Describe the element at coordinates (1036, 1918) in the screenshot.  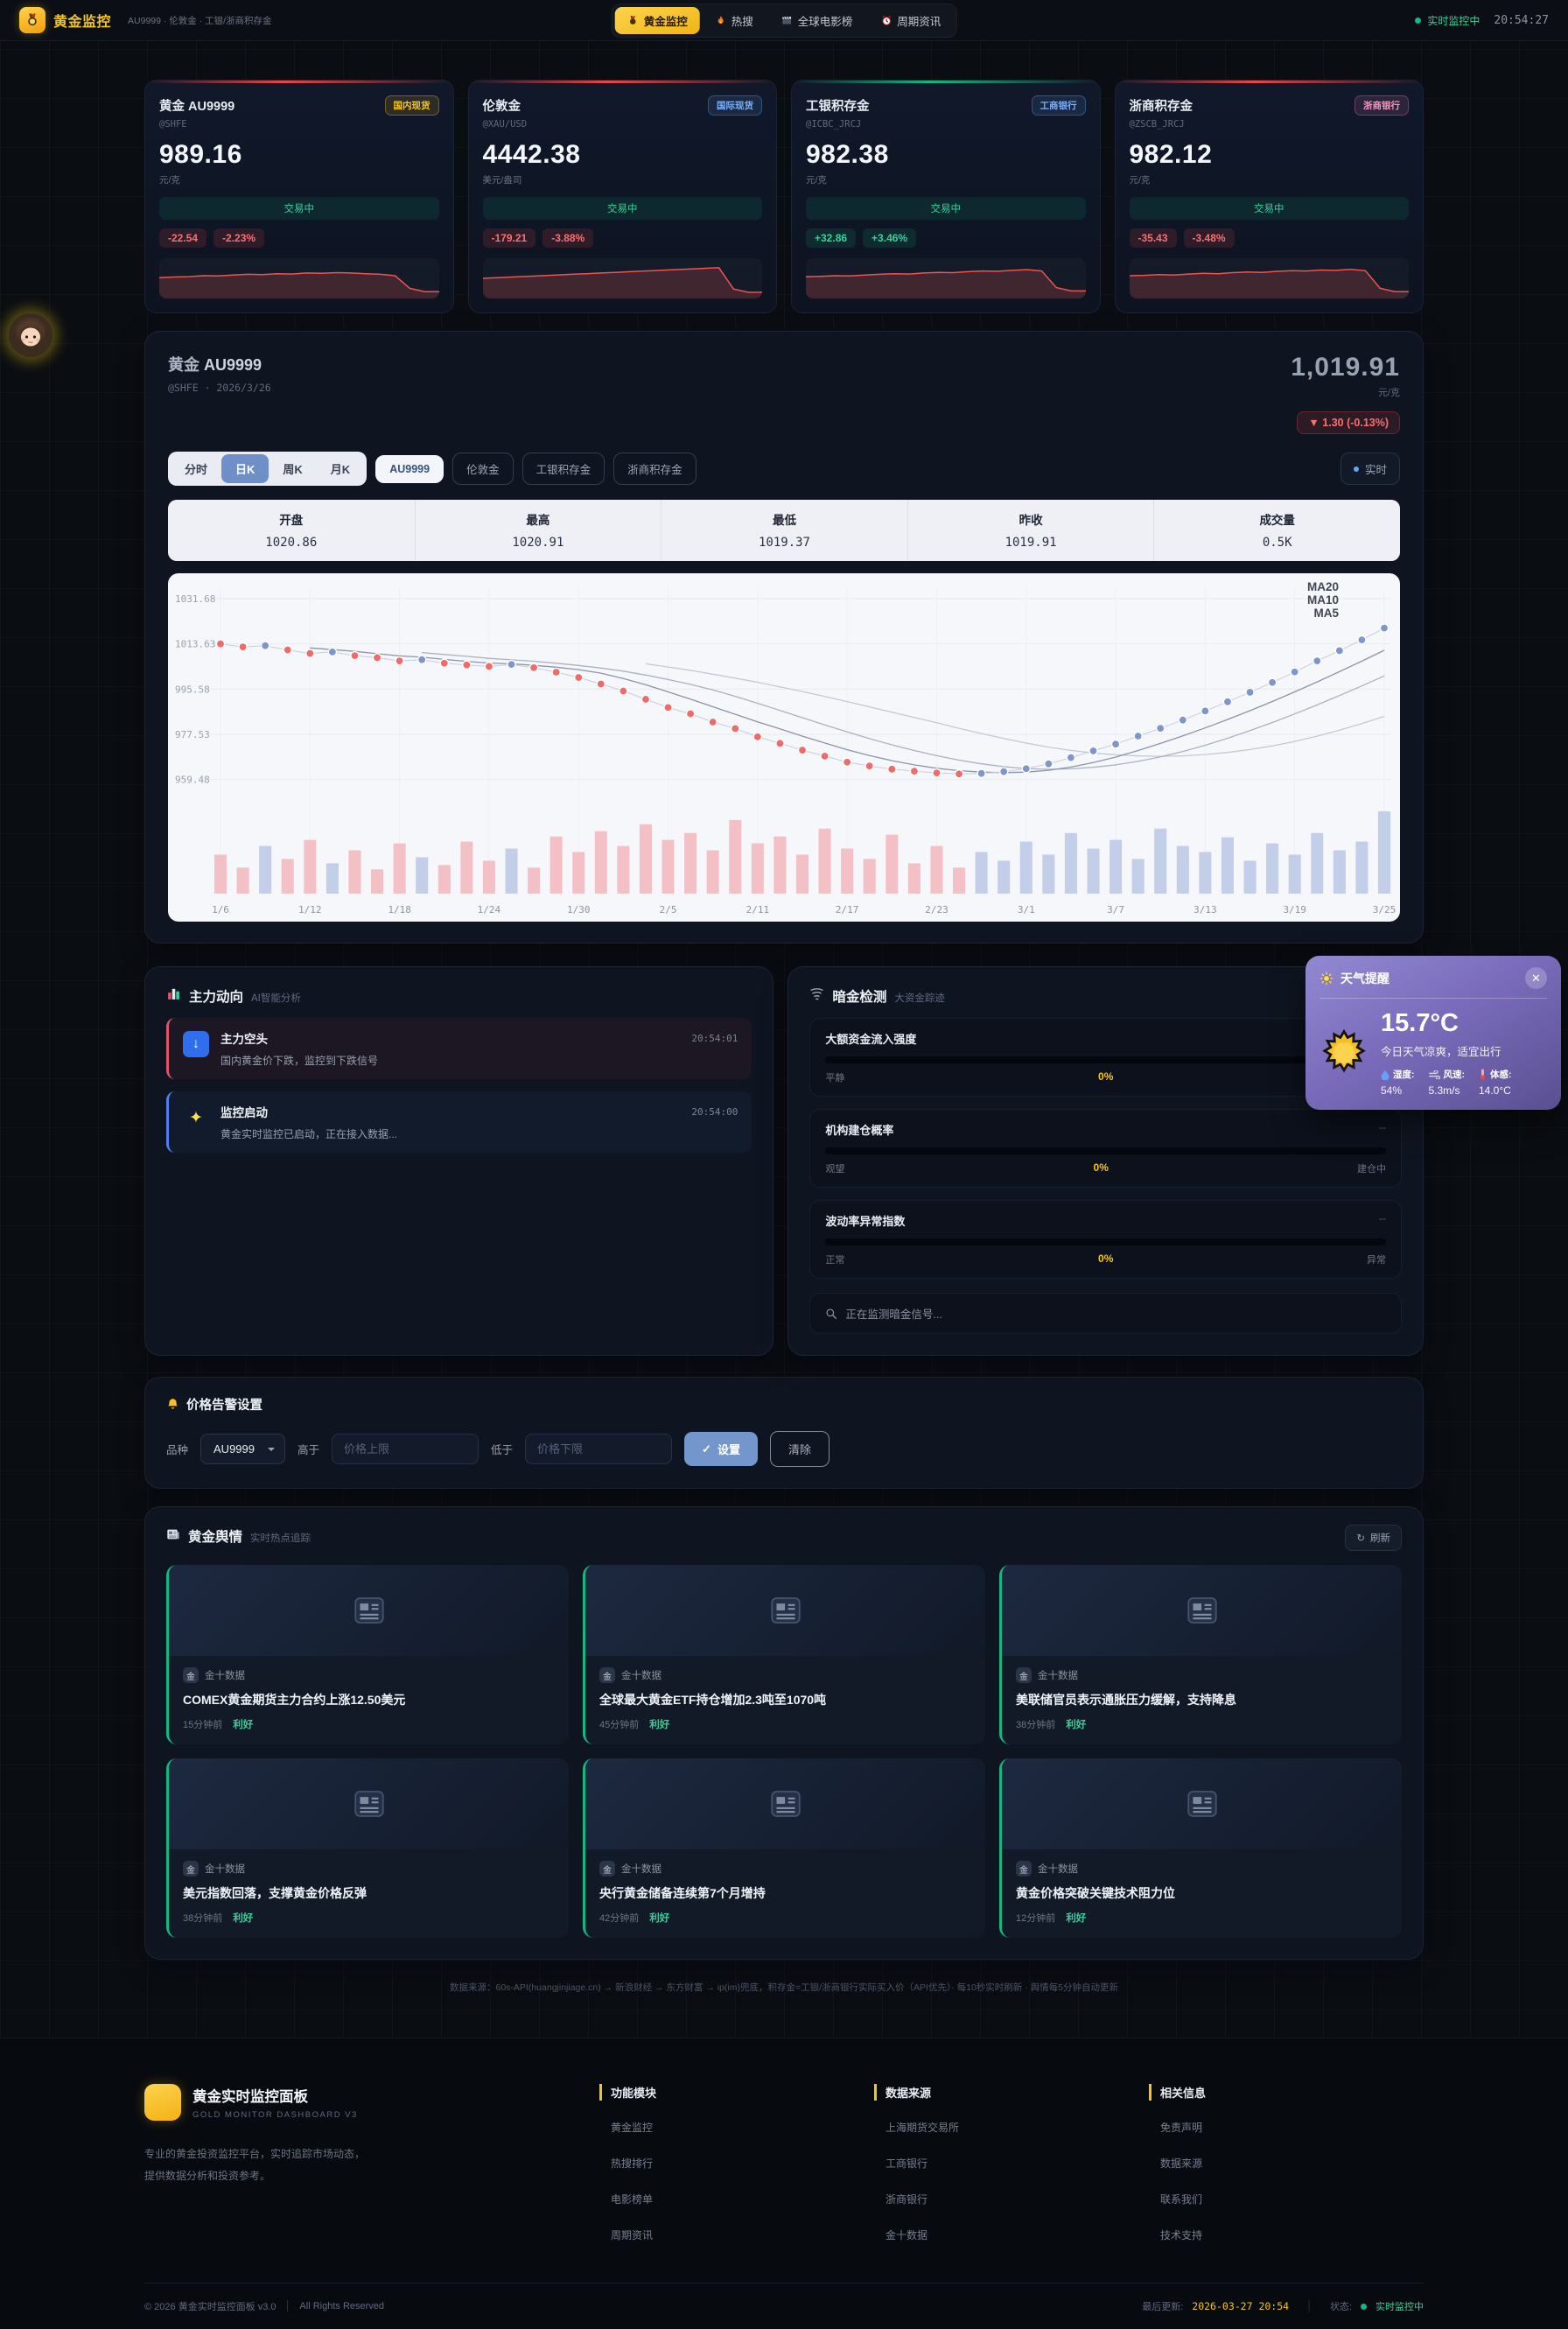
I see `news-time: 12分钟前` at that location.